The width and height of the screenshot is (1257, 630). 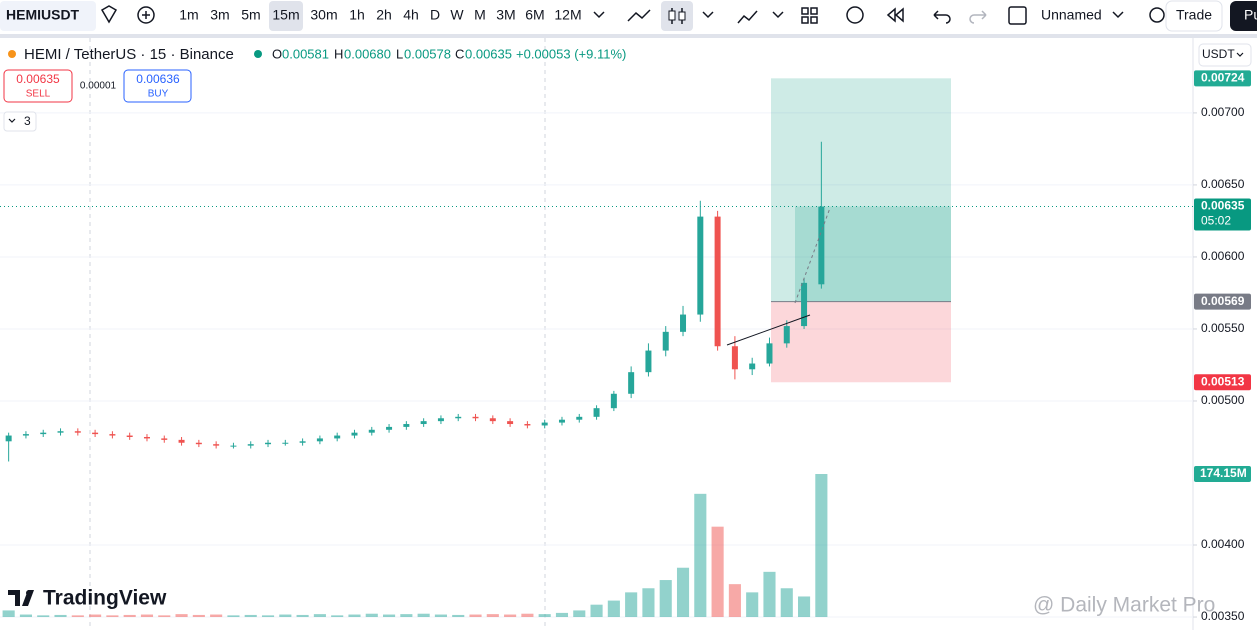 I want to click on chart-type-active, so click(x=677, y=16).